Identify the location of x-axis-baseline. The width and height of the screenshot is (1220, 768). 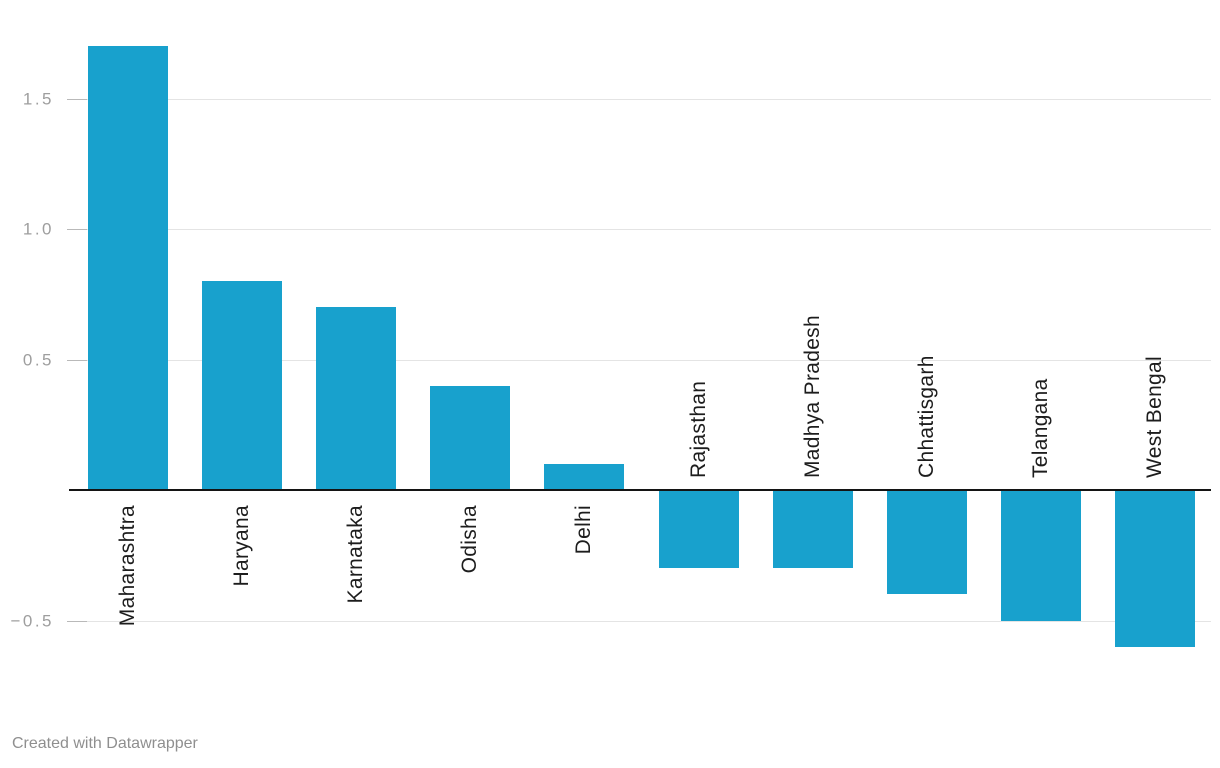
(640, 490).